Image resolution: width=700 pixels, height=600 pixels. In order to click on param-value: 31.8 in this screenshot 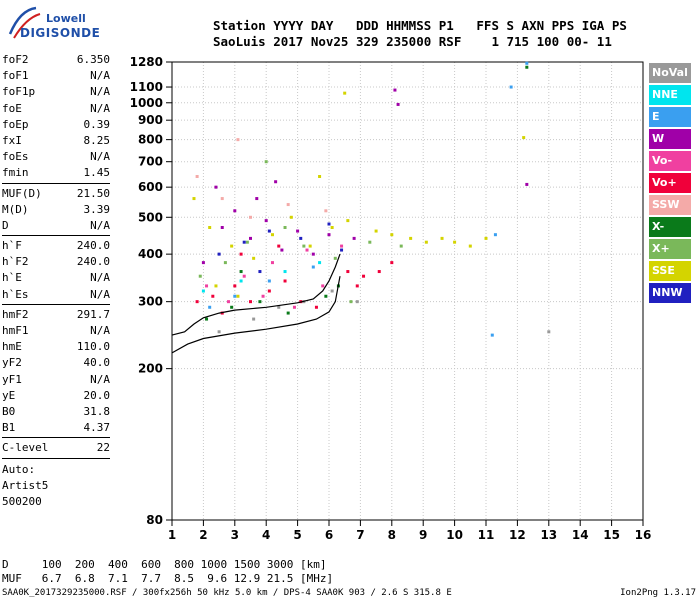, I will do `click(97, 411)`.